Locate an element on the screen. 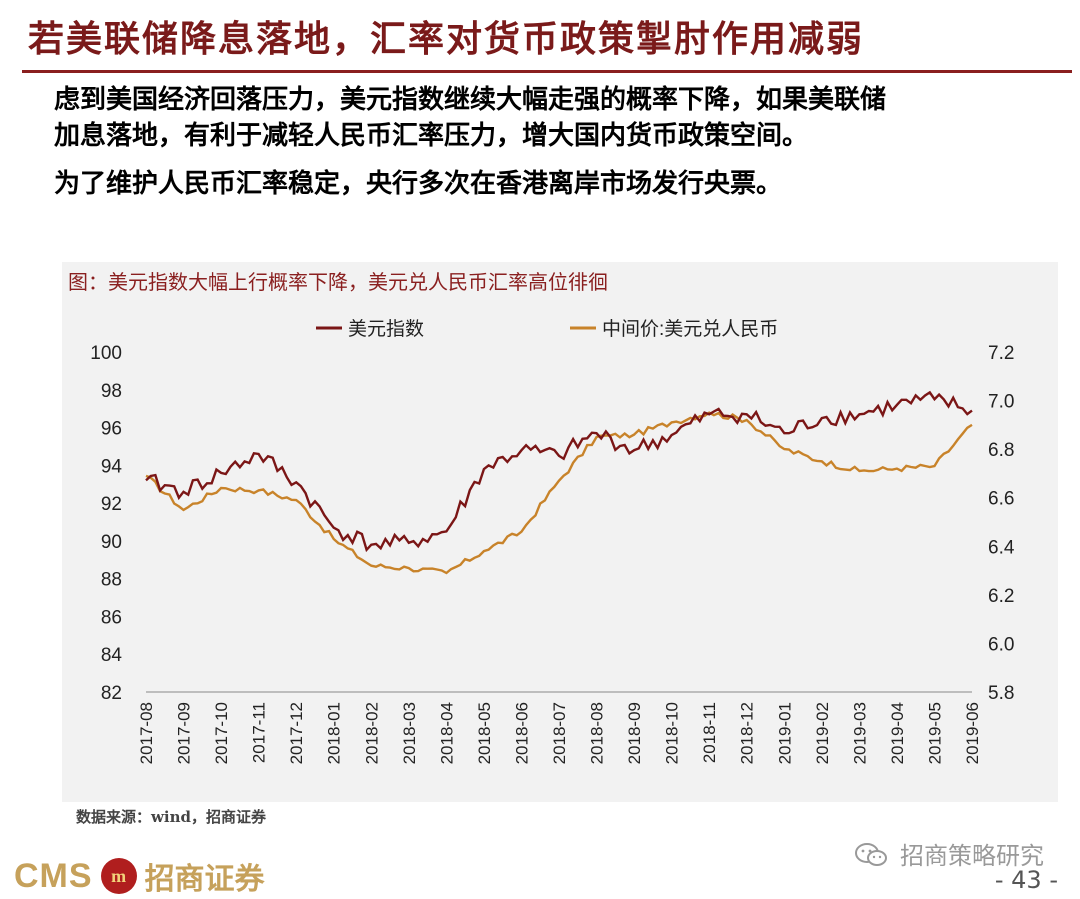 This screenshot has width=1080, height=899. x-tick-label: 2018-01 is located at coordinates (334, 733).